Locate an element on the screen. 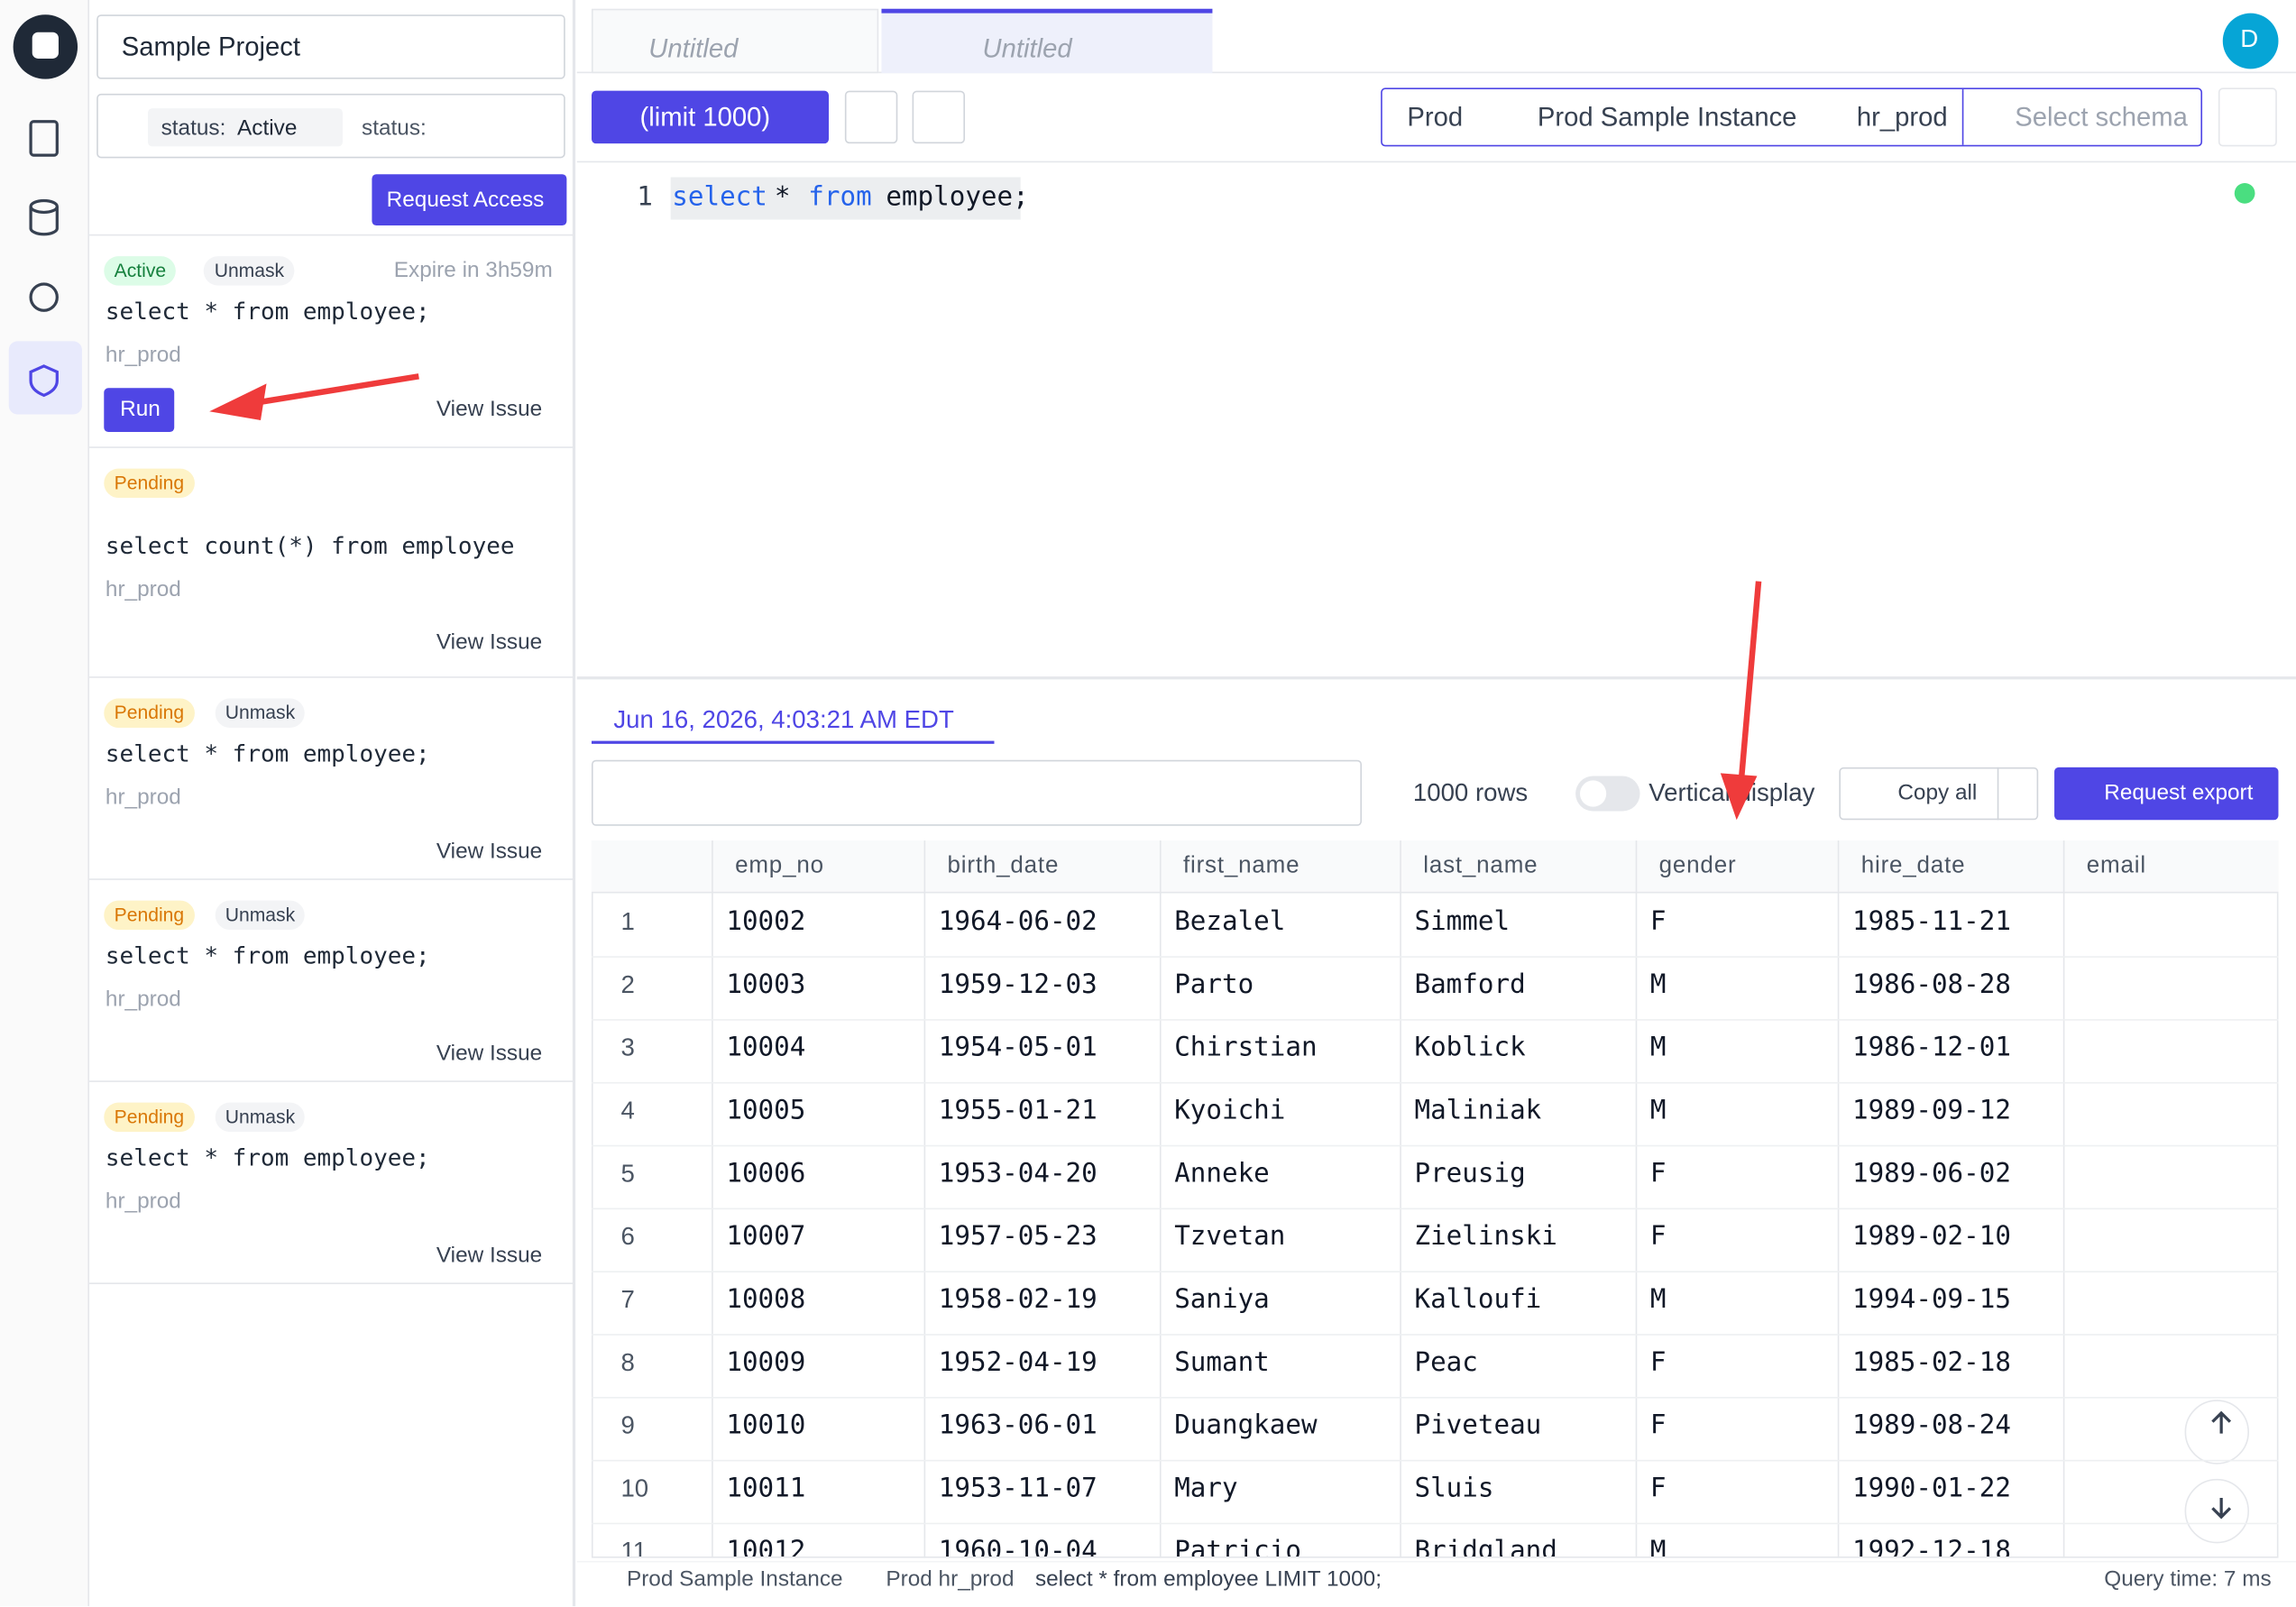  result-timestamp: Jun 16, 2026, 4:03:21 AM EDT is located at coordinates (783, 719).